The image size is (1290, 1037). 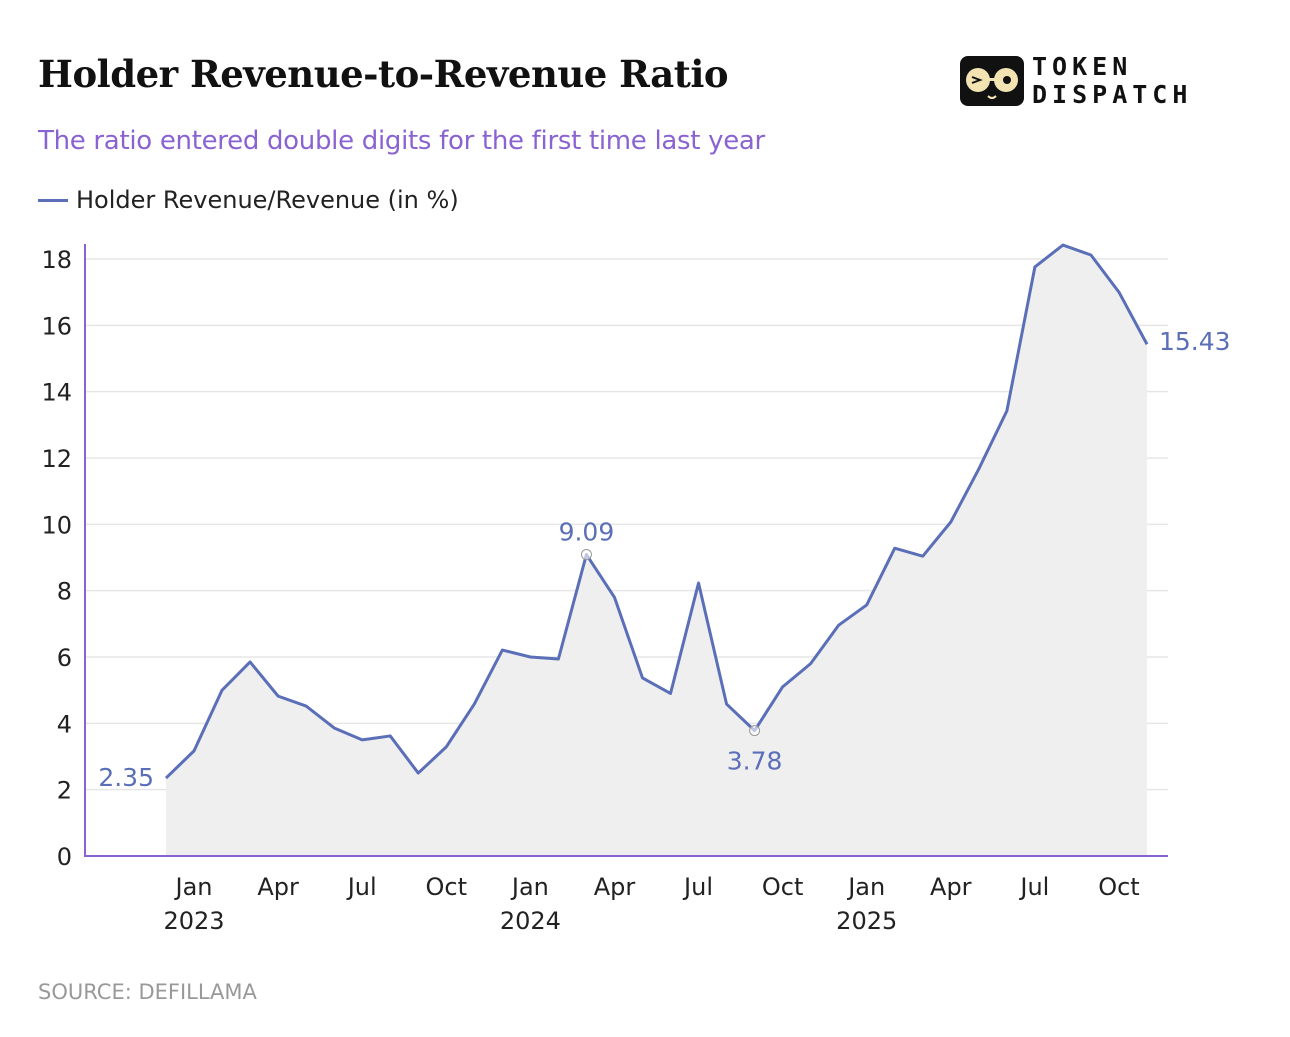 What do you see at coordinates (64, 724) in the screenshot?
I see `y-tick-label: 4` at bounding box center [64, 724].